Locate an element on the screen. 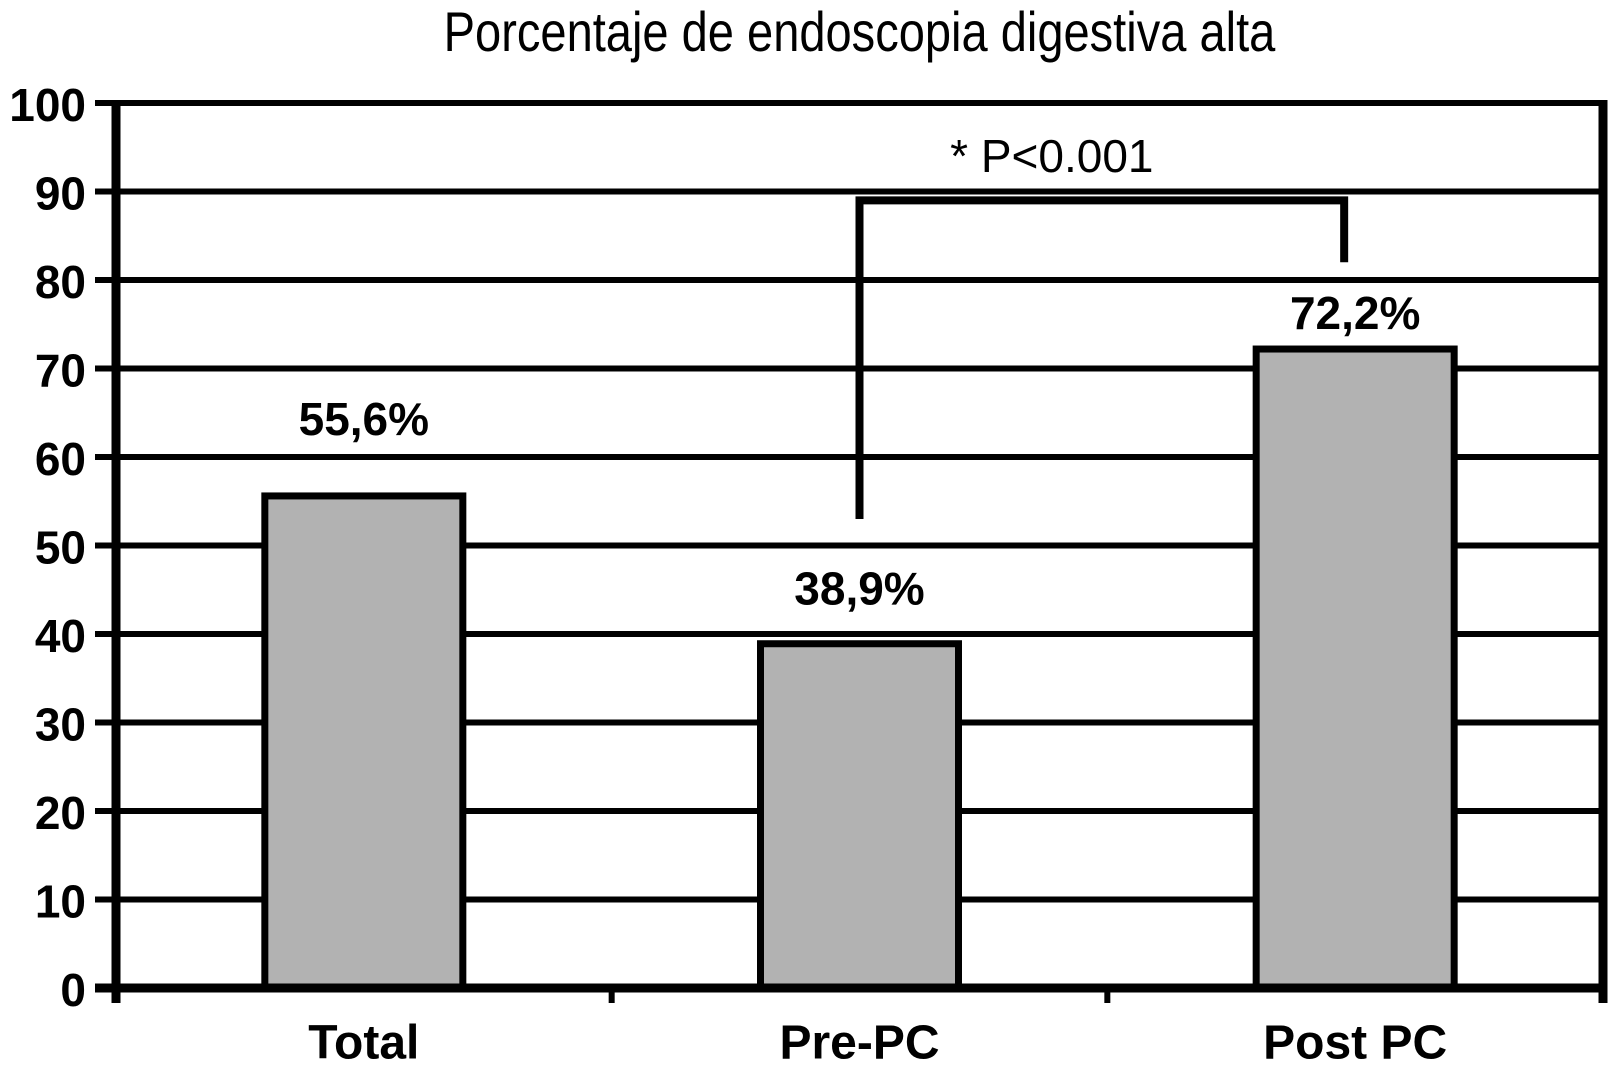  x-category-label: Post PC is located at coordinates (1355, 1043).